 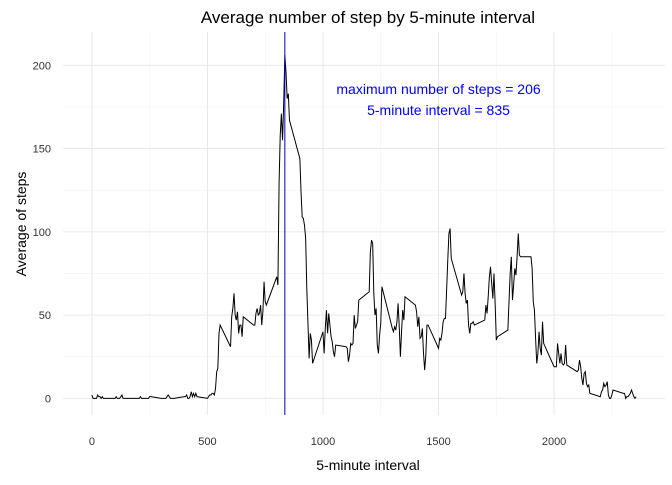 What do you see at coordinates (323, 442) in the screenshot?
I see `x-tick-label: 1000` at bounding box center [323, 442].